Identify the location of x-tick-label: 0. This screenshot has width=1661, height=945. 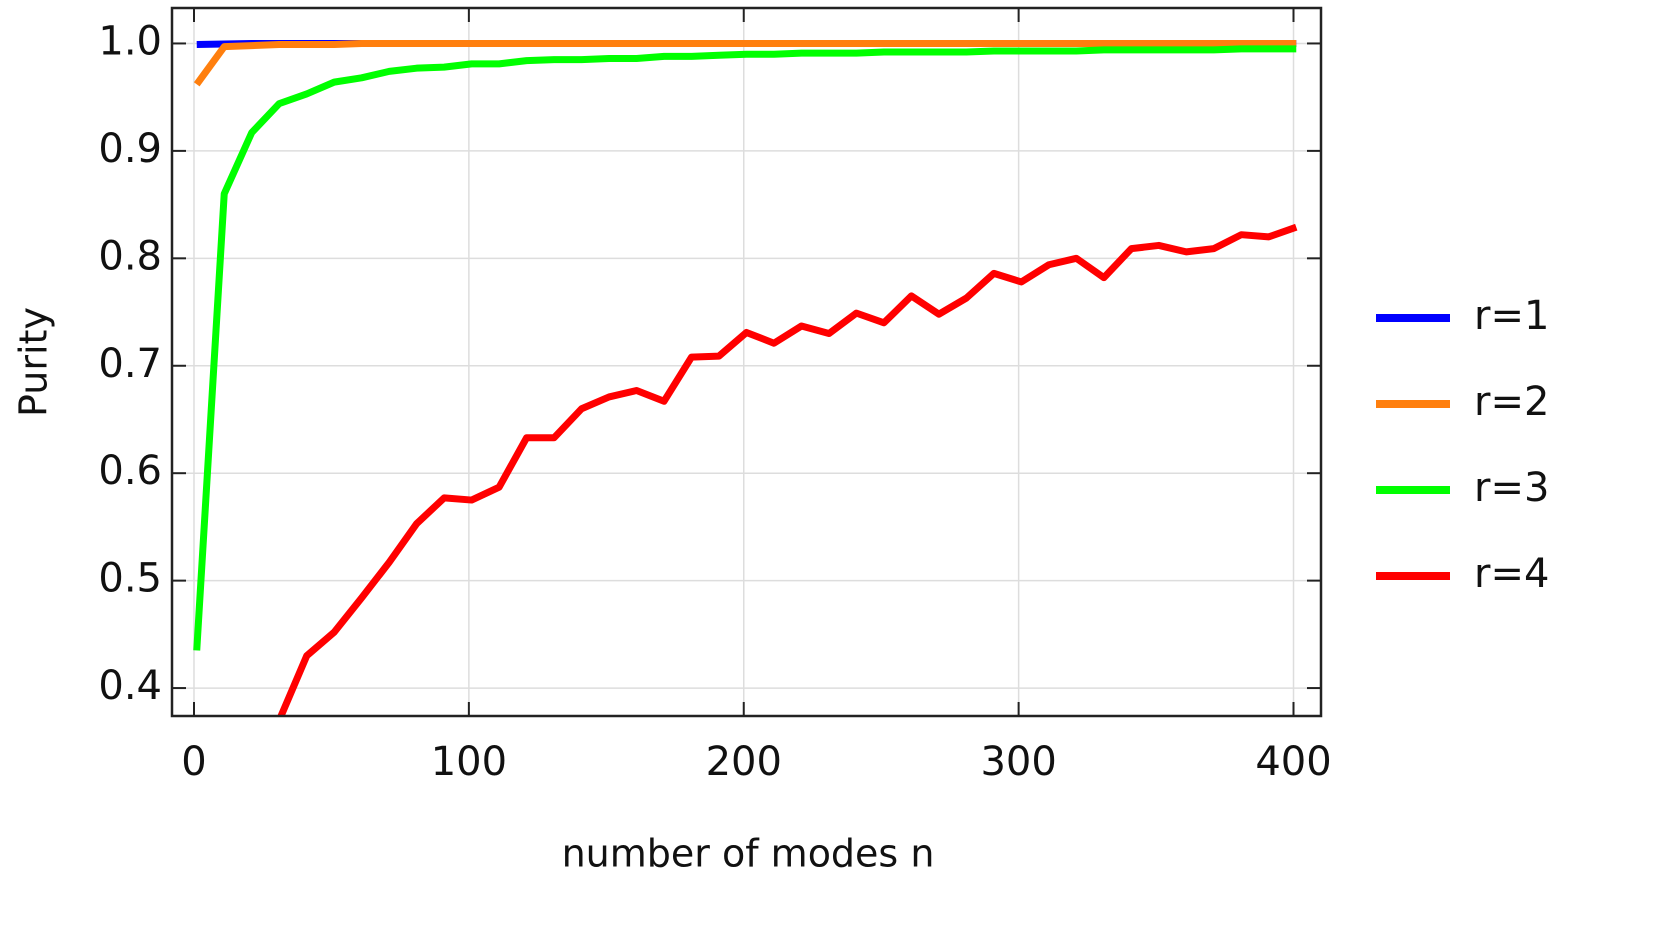
(193, 762).